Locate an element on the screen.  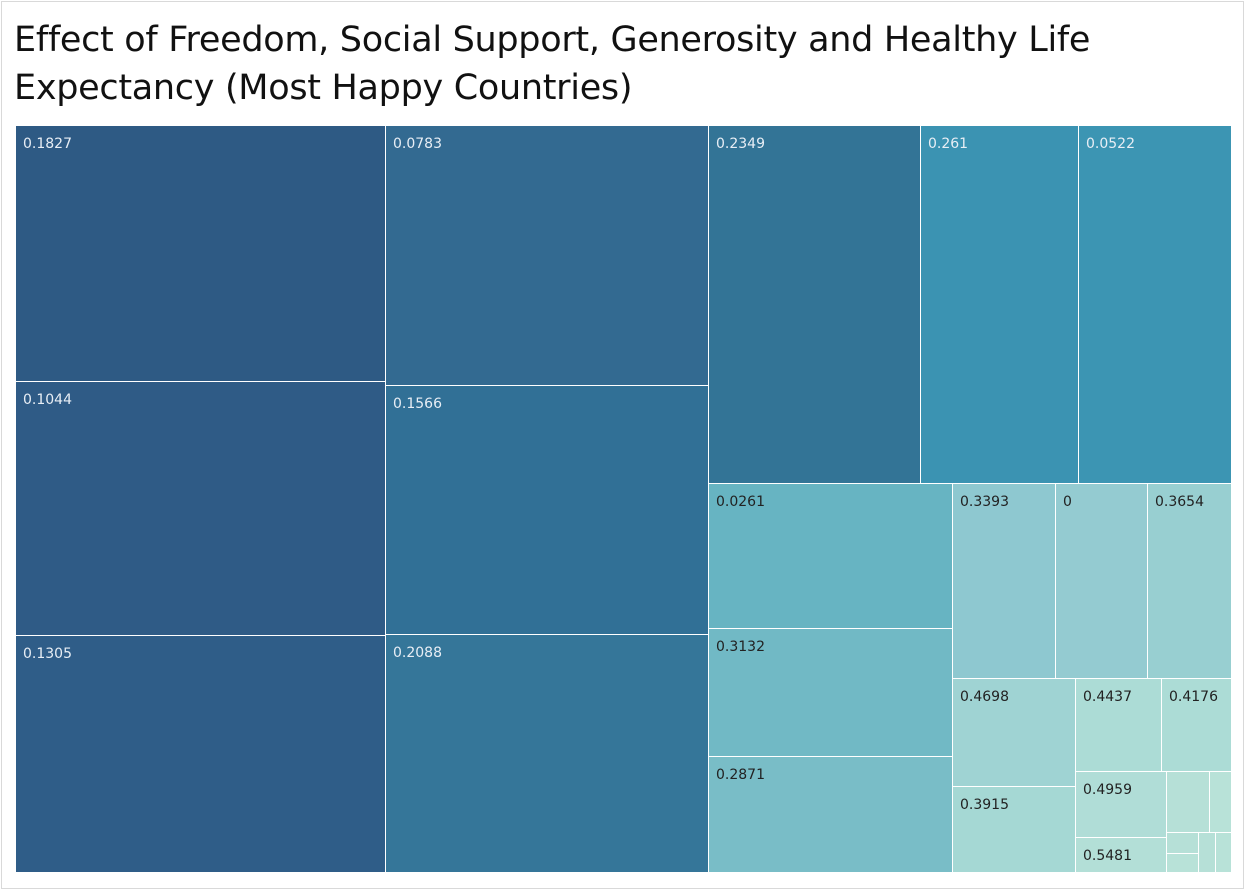
cell-label: 0.4437 is located at coordinates (1107, 697).